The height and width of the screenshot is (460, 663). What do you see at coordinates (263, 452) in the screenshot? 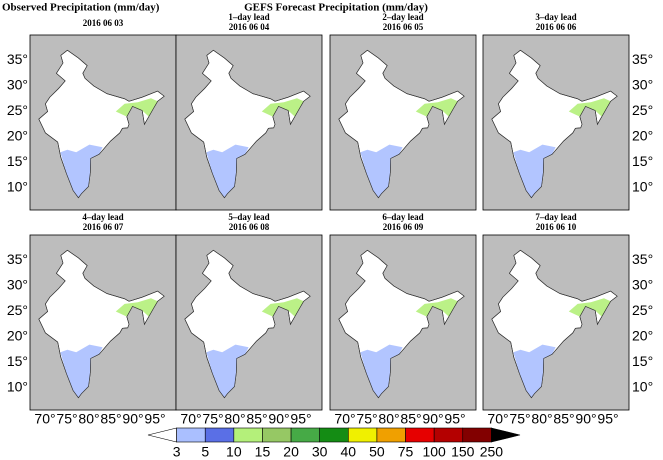
I see `colorbar-label: 15` at bounding box center [263, 452].